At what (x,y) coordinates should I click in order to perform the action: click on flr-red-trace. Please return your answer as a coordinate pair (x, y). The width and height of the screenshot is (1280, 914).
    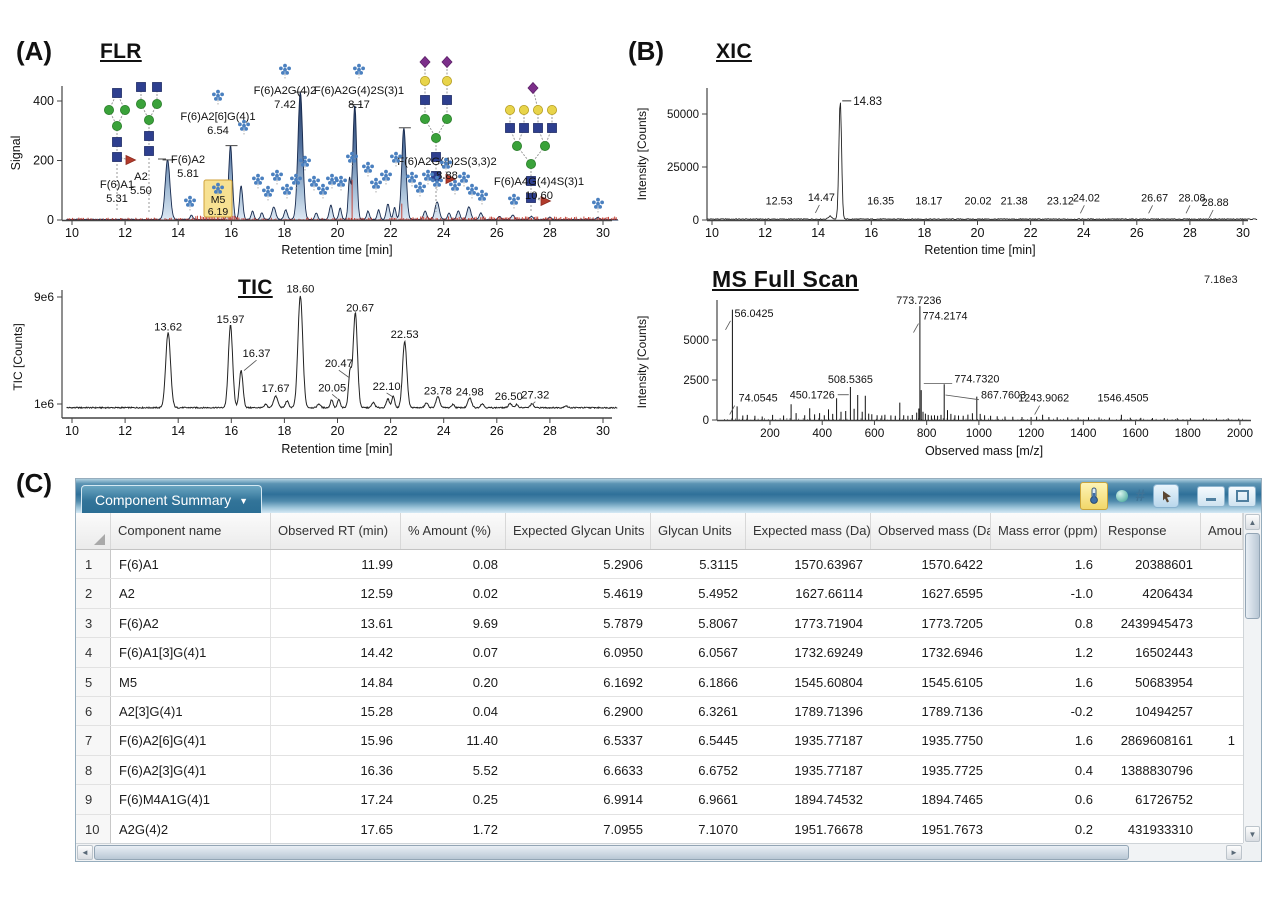
    Looking at the image, I should click on (342, 199).